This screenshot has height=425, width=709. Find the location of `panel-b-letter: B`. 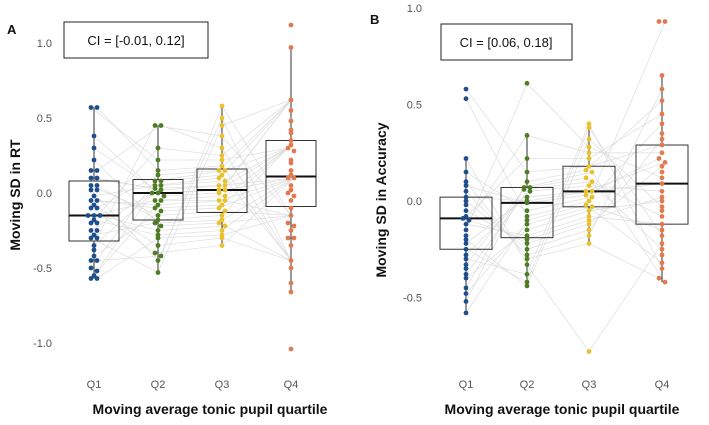

panel-b-letter: B is located at coordinates (374, 19).